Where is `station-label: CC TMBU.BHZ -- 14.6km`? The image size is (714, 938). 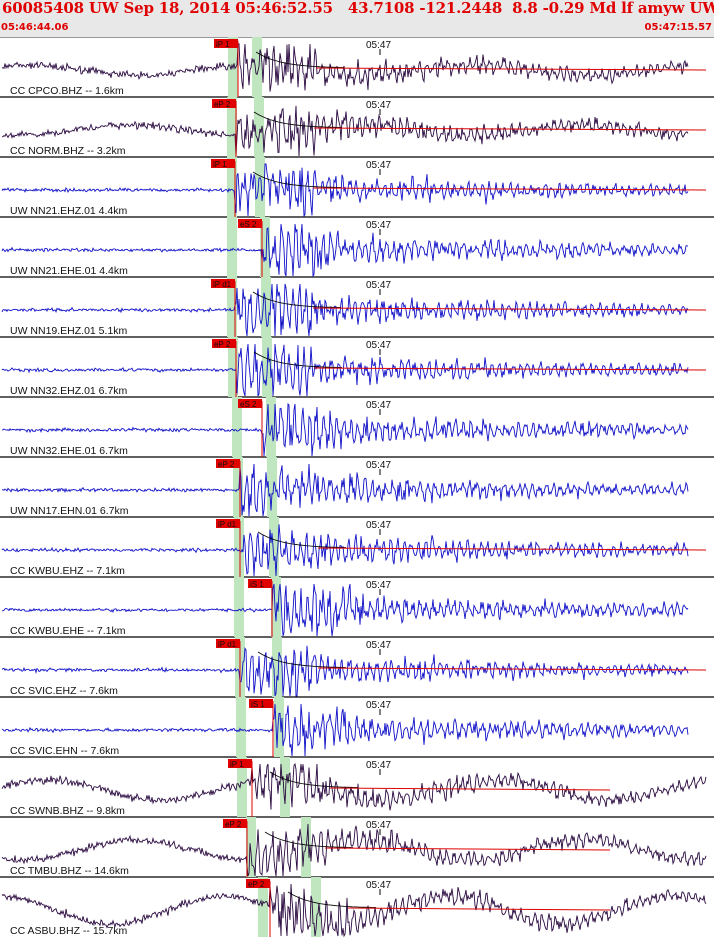 station-label: CC TMBU.BHZ -- 14.6km is located at coordinates (69, 871).